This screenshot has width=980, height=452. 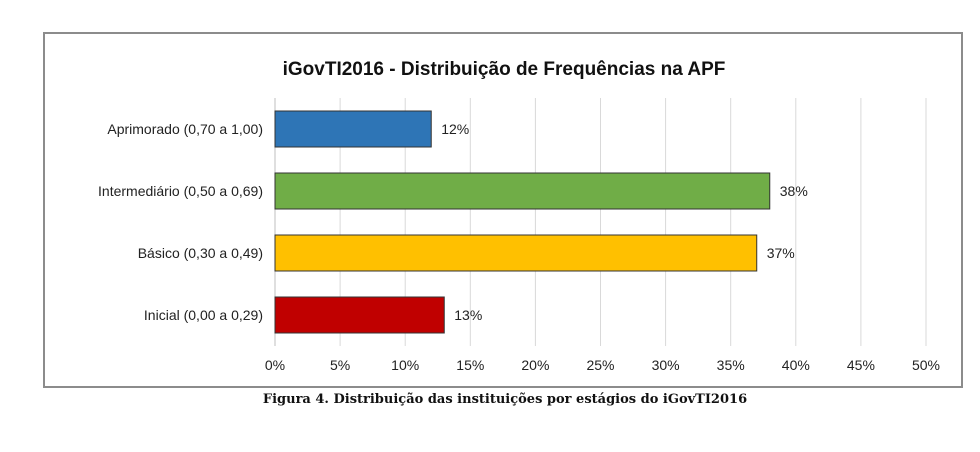 I want to click on x-tick-label: 40%, so click(x=796, y=365).